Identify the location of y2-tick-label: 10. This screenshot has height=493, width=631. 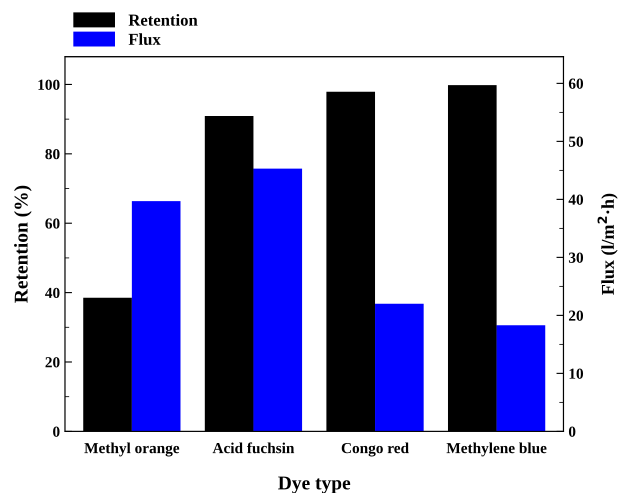
(577, 373).